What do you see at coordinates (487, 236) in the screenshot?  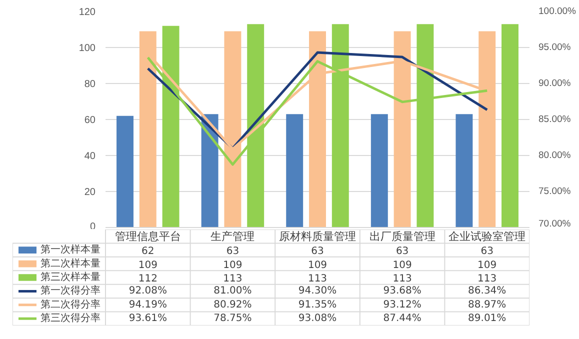 I see `x-tick-label: 企业试验室管理` at bounding box center [487, 236].